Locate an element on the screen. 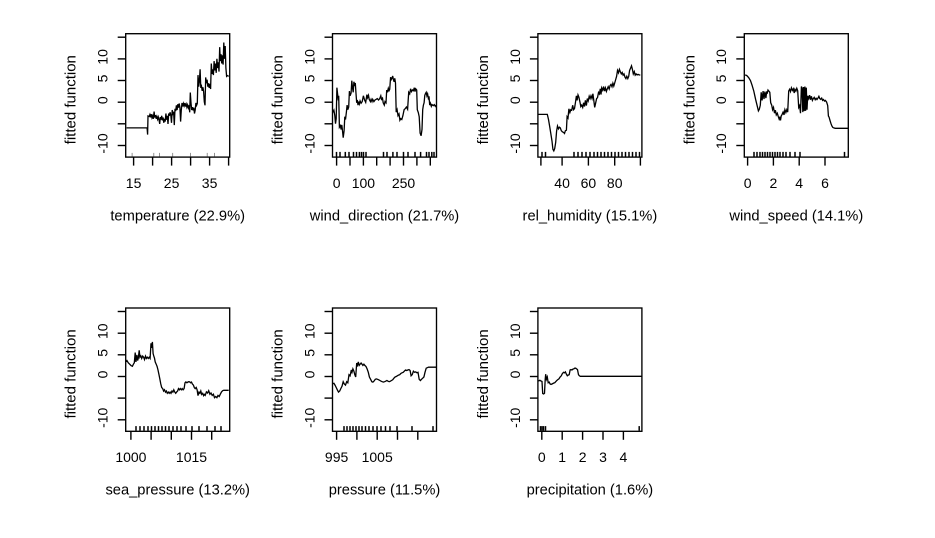 This screenshot has height=538, width=935. svg-text: 3 is located at coordinates (603, 457).